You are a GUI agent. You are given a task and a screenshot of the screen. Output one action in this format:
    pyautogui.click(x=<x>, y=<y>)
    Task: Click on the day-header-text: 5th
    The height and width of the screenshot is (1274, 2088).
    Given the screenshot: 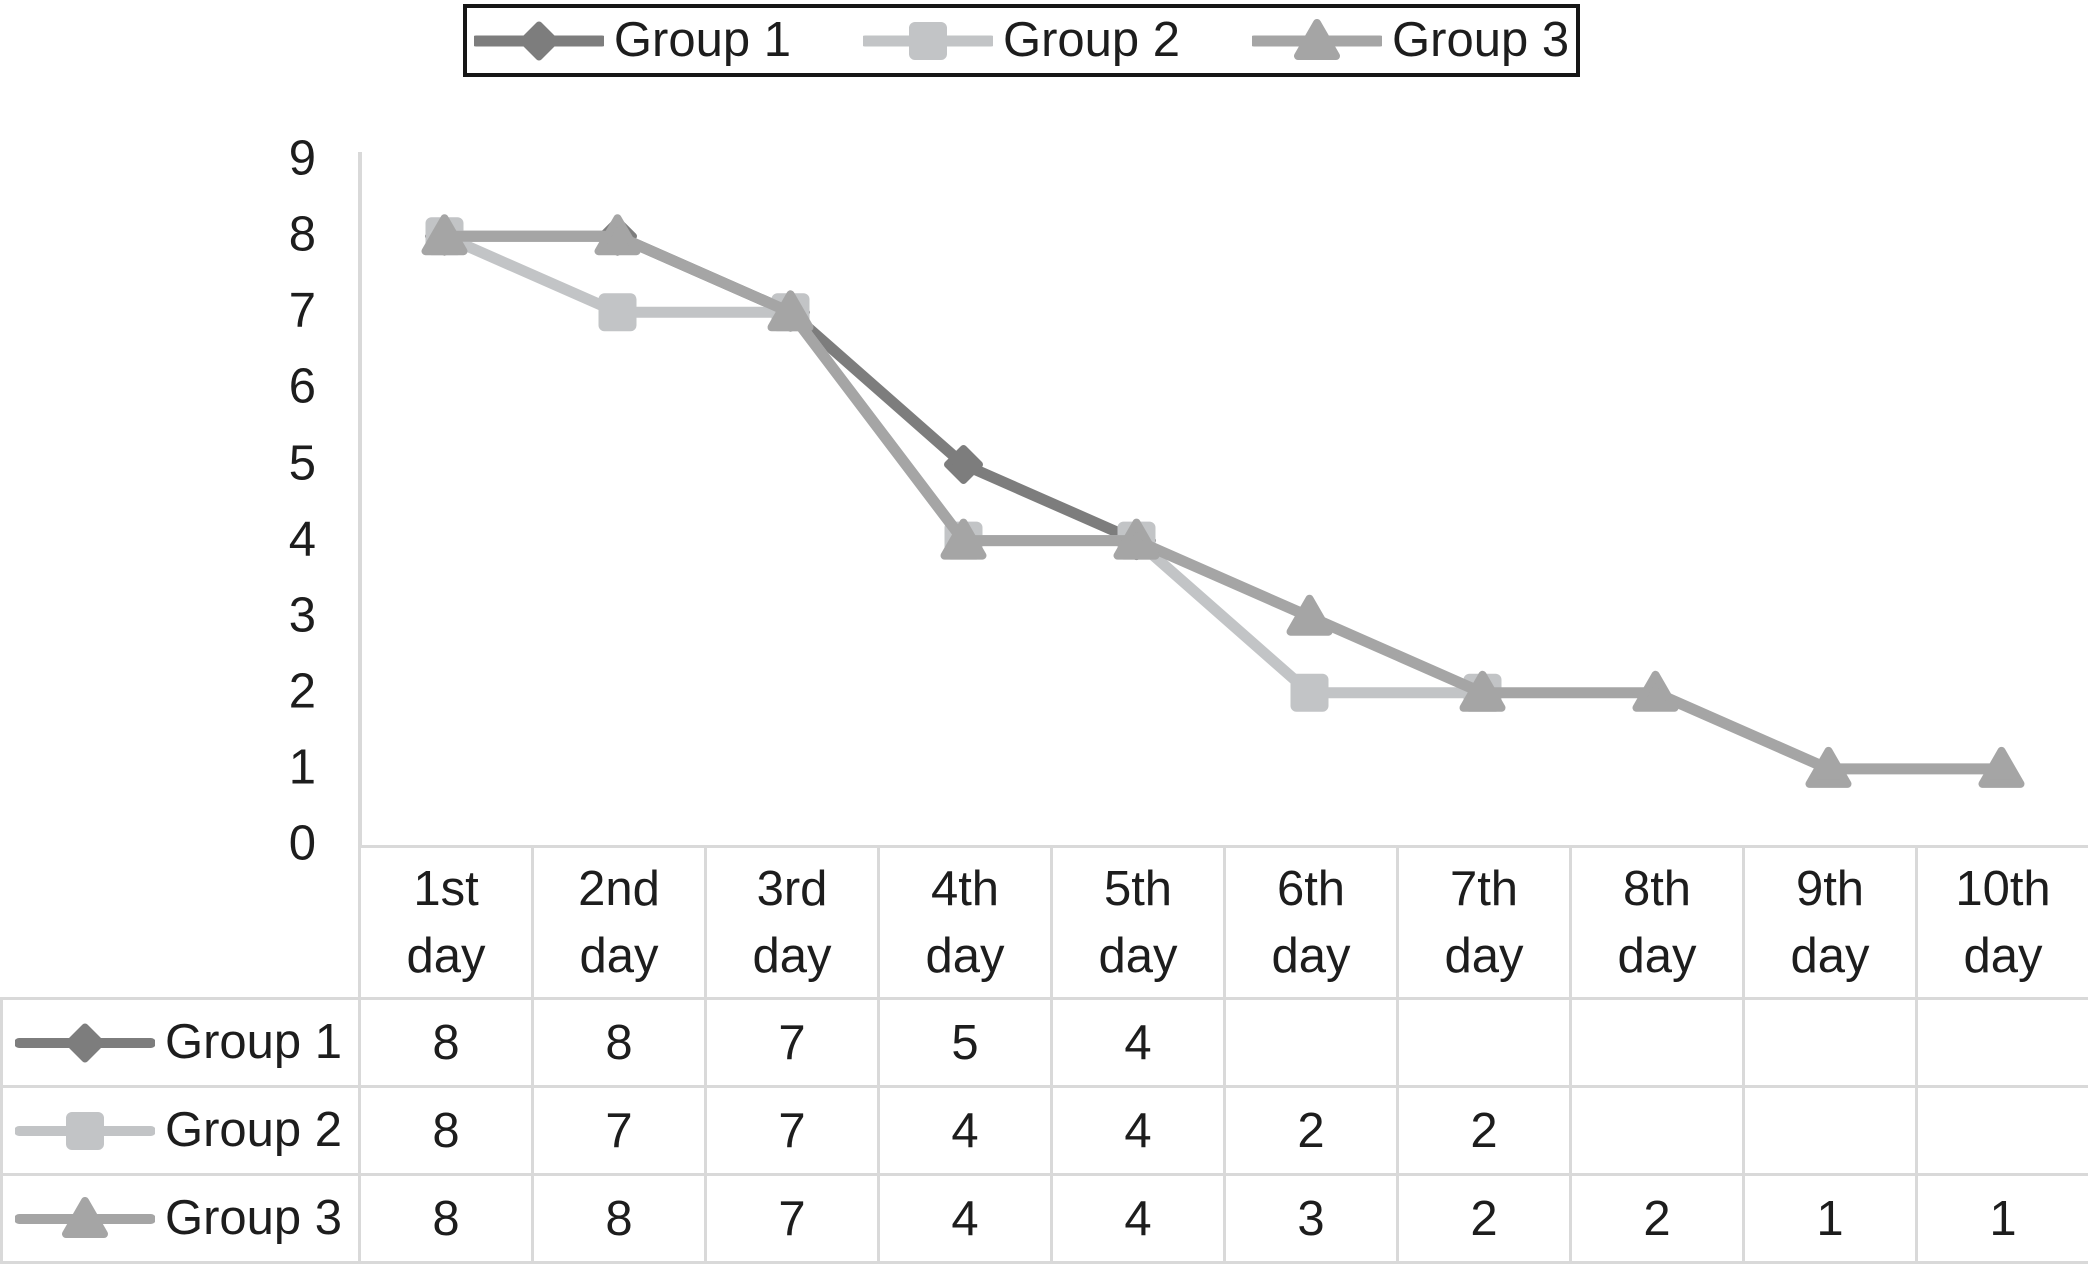 What is the action you would take?
    pyautogui.click(x=1138, y=888)
    